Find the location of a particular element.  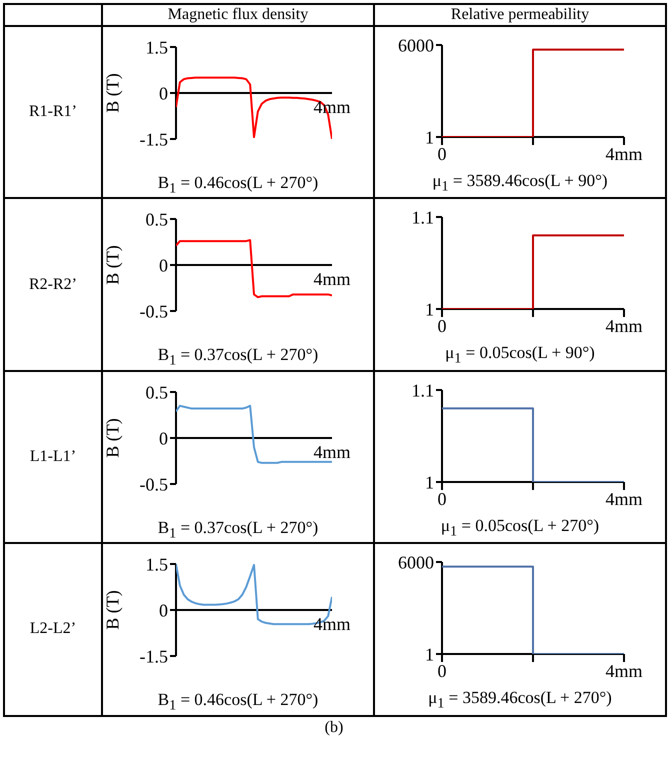

text: L2-L2’ is located at coordinates (53, 629).